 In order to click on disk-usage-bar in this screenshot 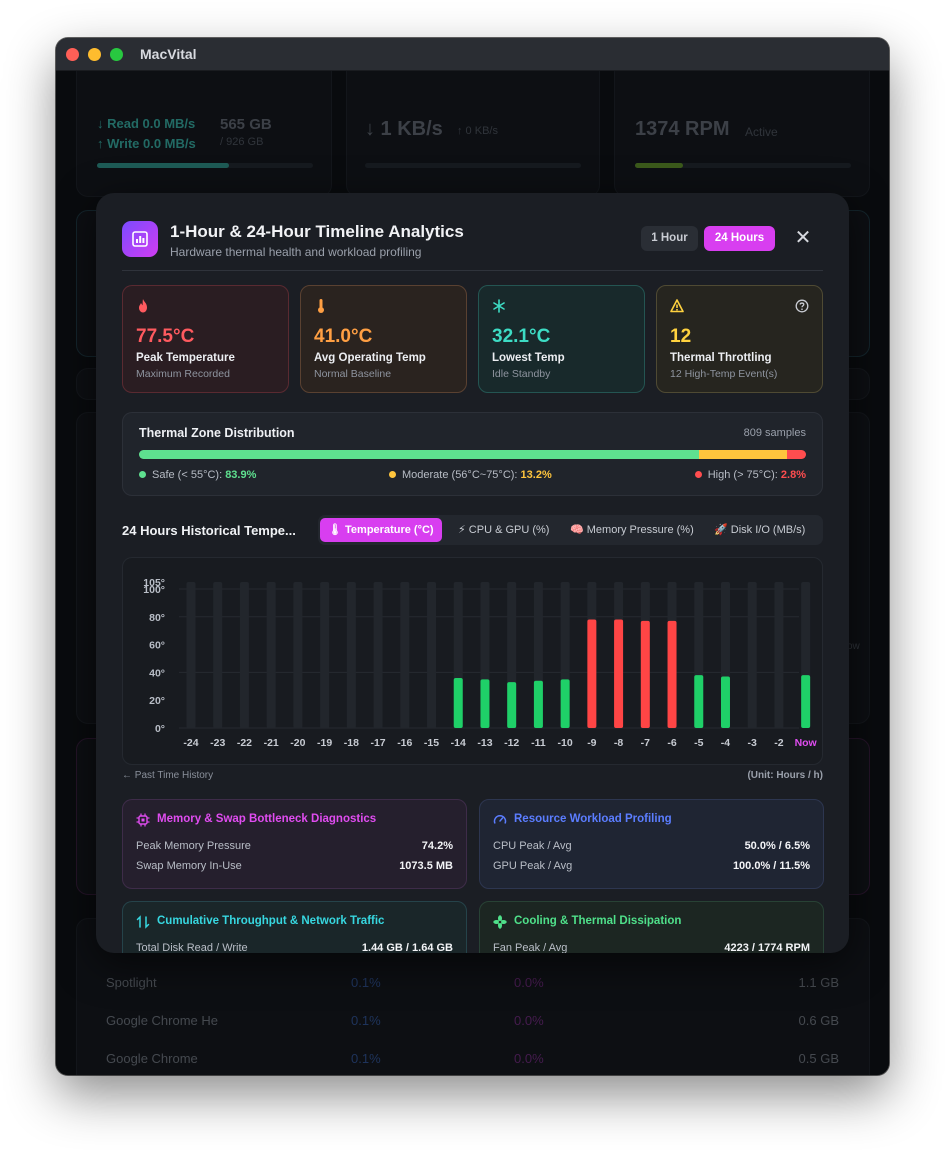, I will do `click(205, 165)`.